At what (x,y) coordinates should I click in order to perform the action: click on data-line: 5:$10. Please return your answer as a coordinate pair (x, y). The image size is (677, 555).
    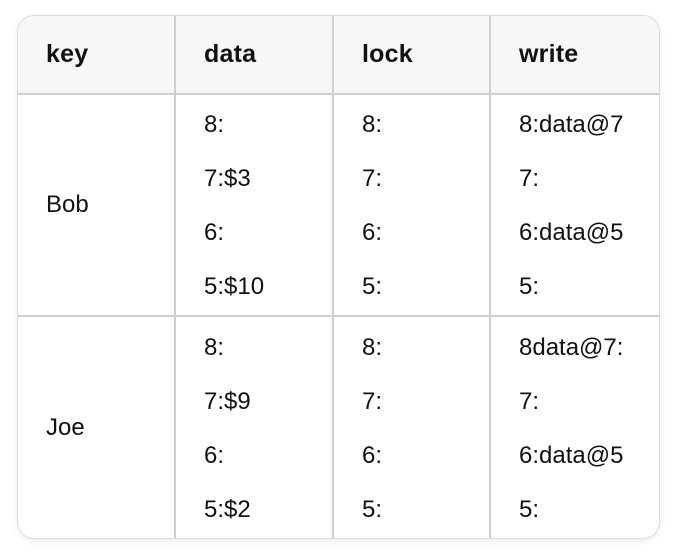
    Looking at the image, I should click on (234, 286).